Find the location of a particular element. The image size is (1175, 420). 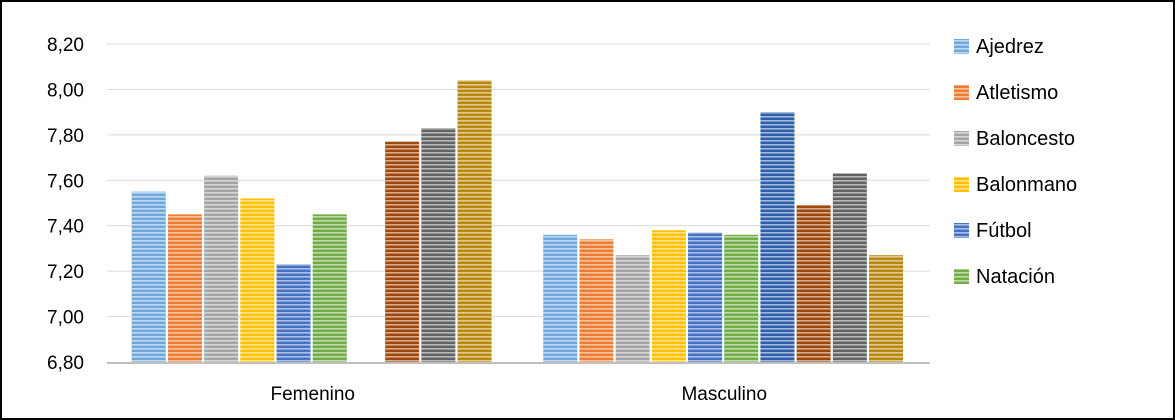

y-tick-label: 7,60 is located at coordinates (65, 181).